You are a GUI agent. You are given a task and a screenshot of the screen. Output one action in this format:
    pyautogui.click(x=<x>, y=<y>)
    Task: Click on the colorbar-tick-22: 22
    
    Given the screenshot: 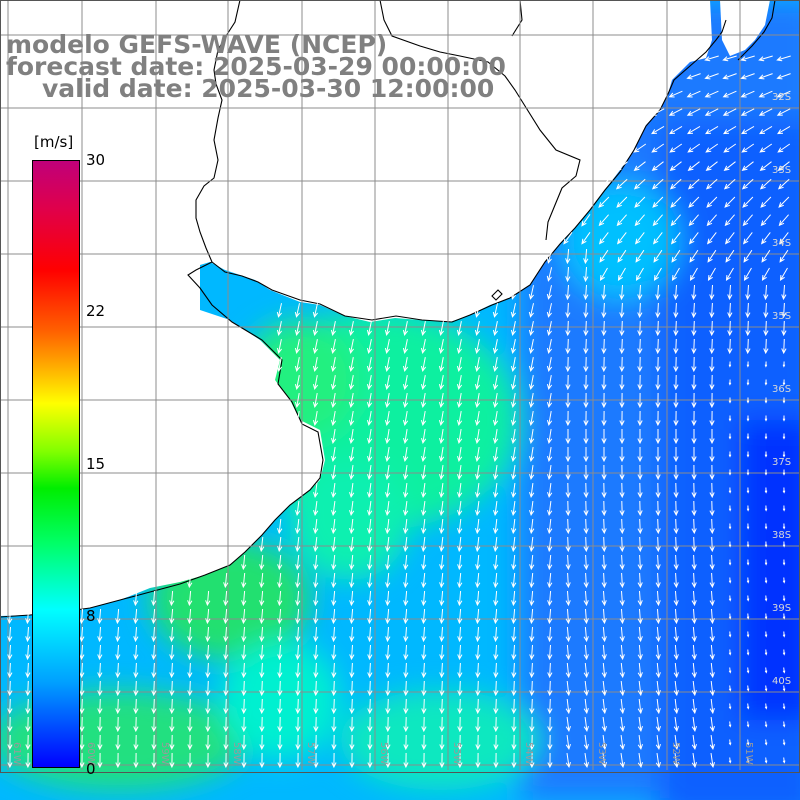 What is the action you would take?
    pyautogui.click(x=96, y=311)
    